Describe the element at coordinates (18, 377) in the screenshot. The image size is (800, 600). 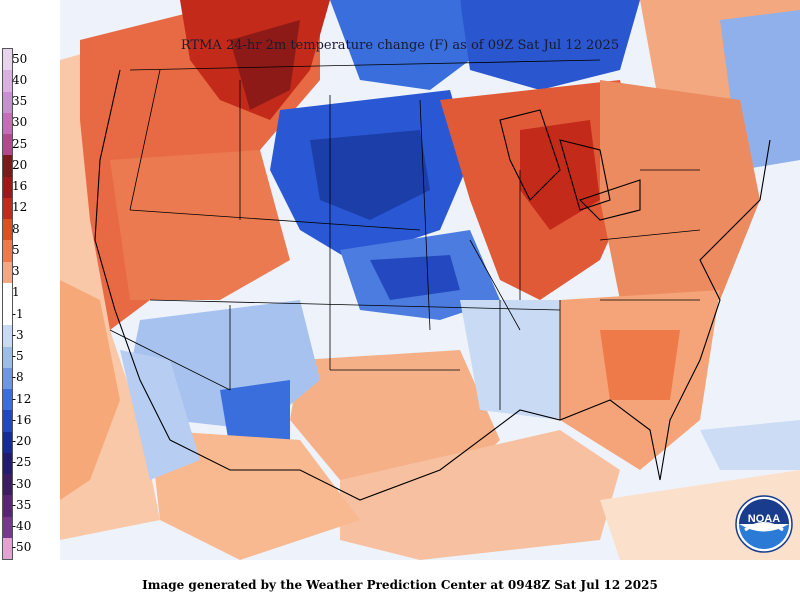
I see `legend-label: -8` at that location.